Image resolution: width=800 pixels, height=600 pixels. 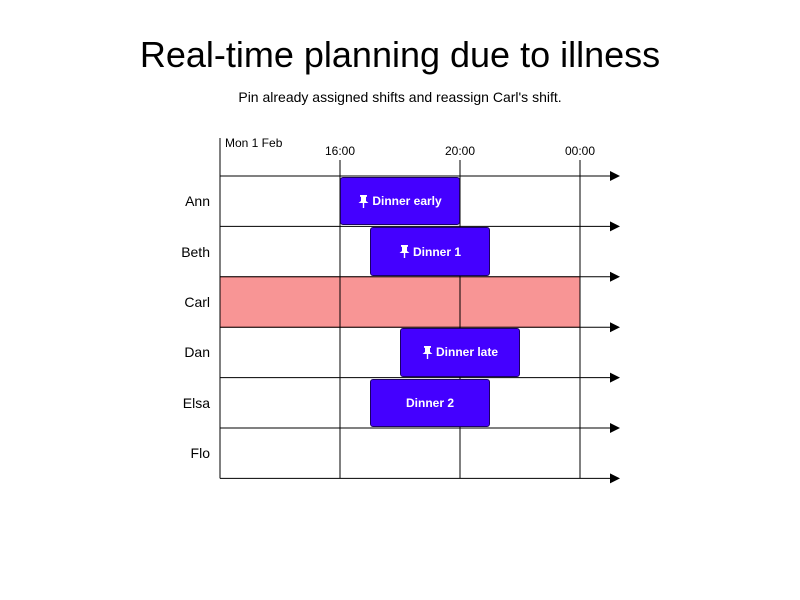 I want to click on employee-label-flo: Flo, so click(x=200, y=453).